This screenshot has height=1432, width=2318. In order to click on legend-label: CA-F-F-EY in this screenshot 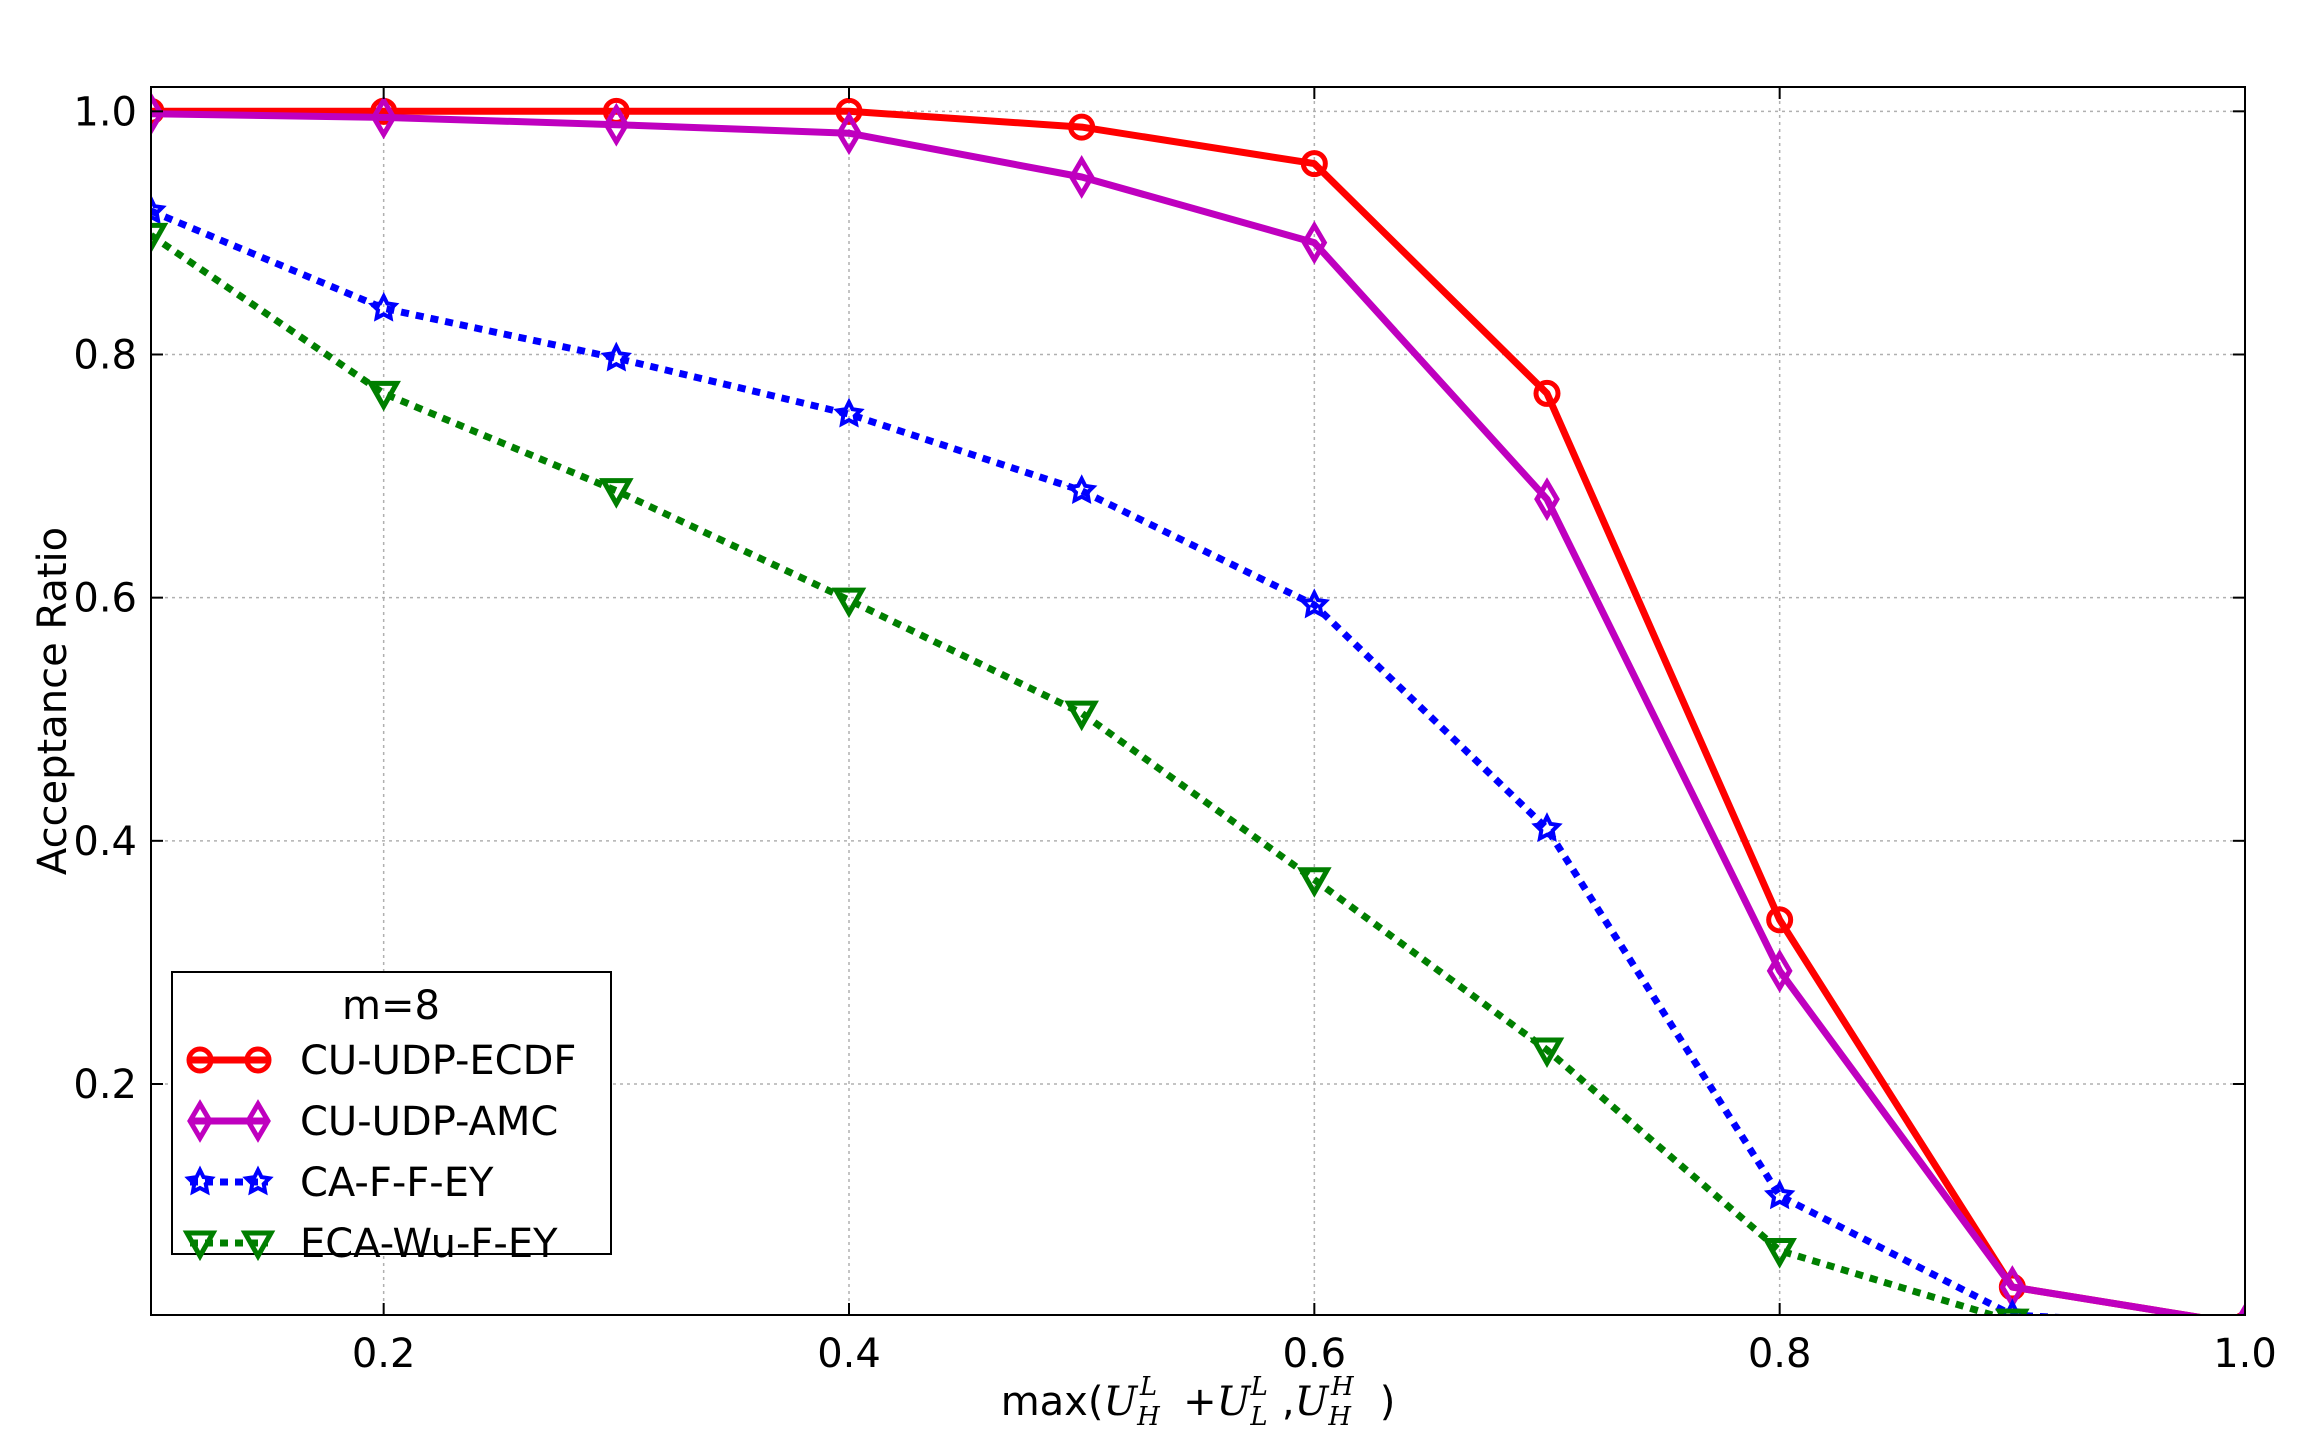, I will do `click(397, 1183)`.